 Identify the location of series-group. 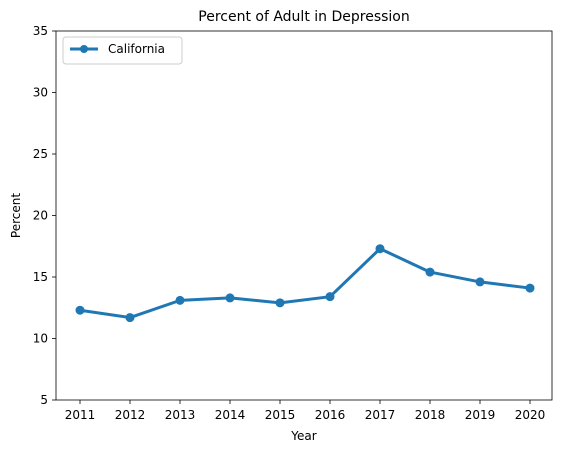
(305, 283).